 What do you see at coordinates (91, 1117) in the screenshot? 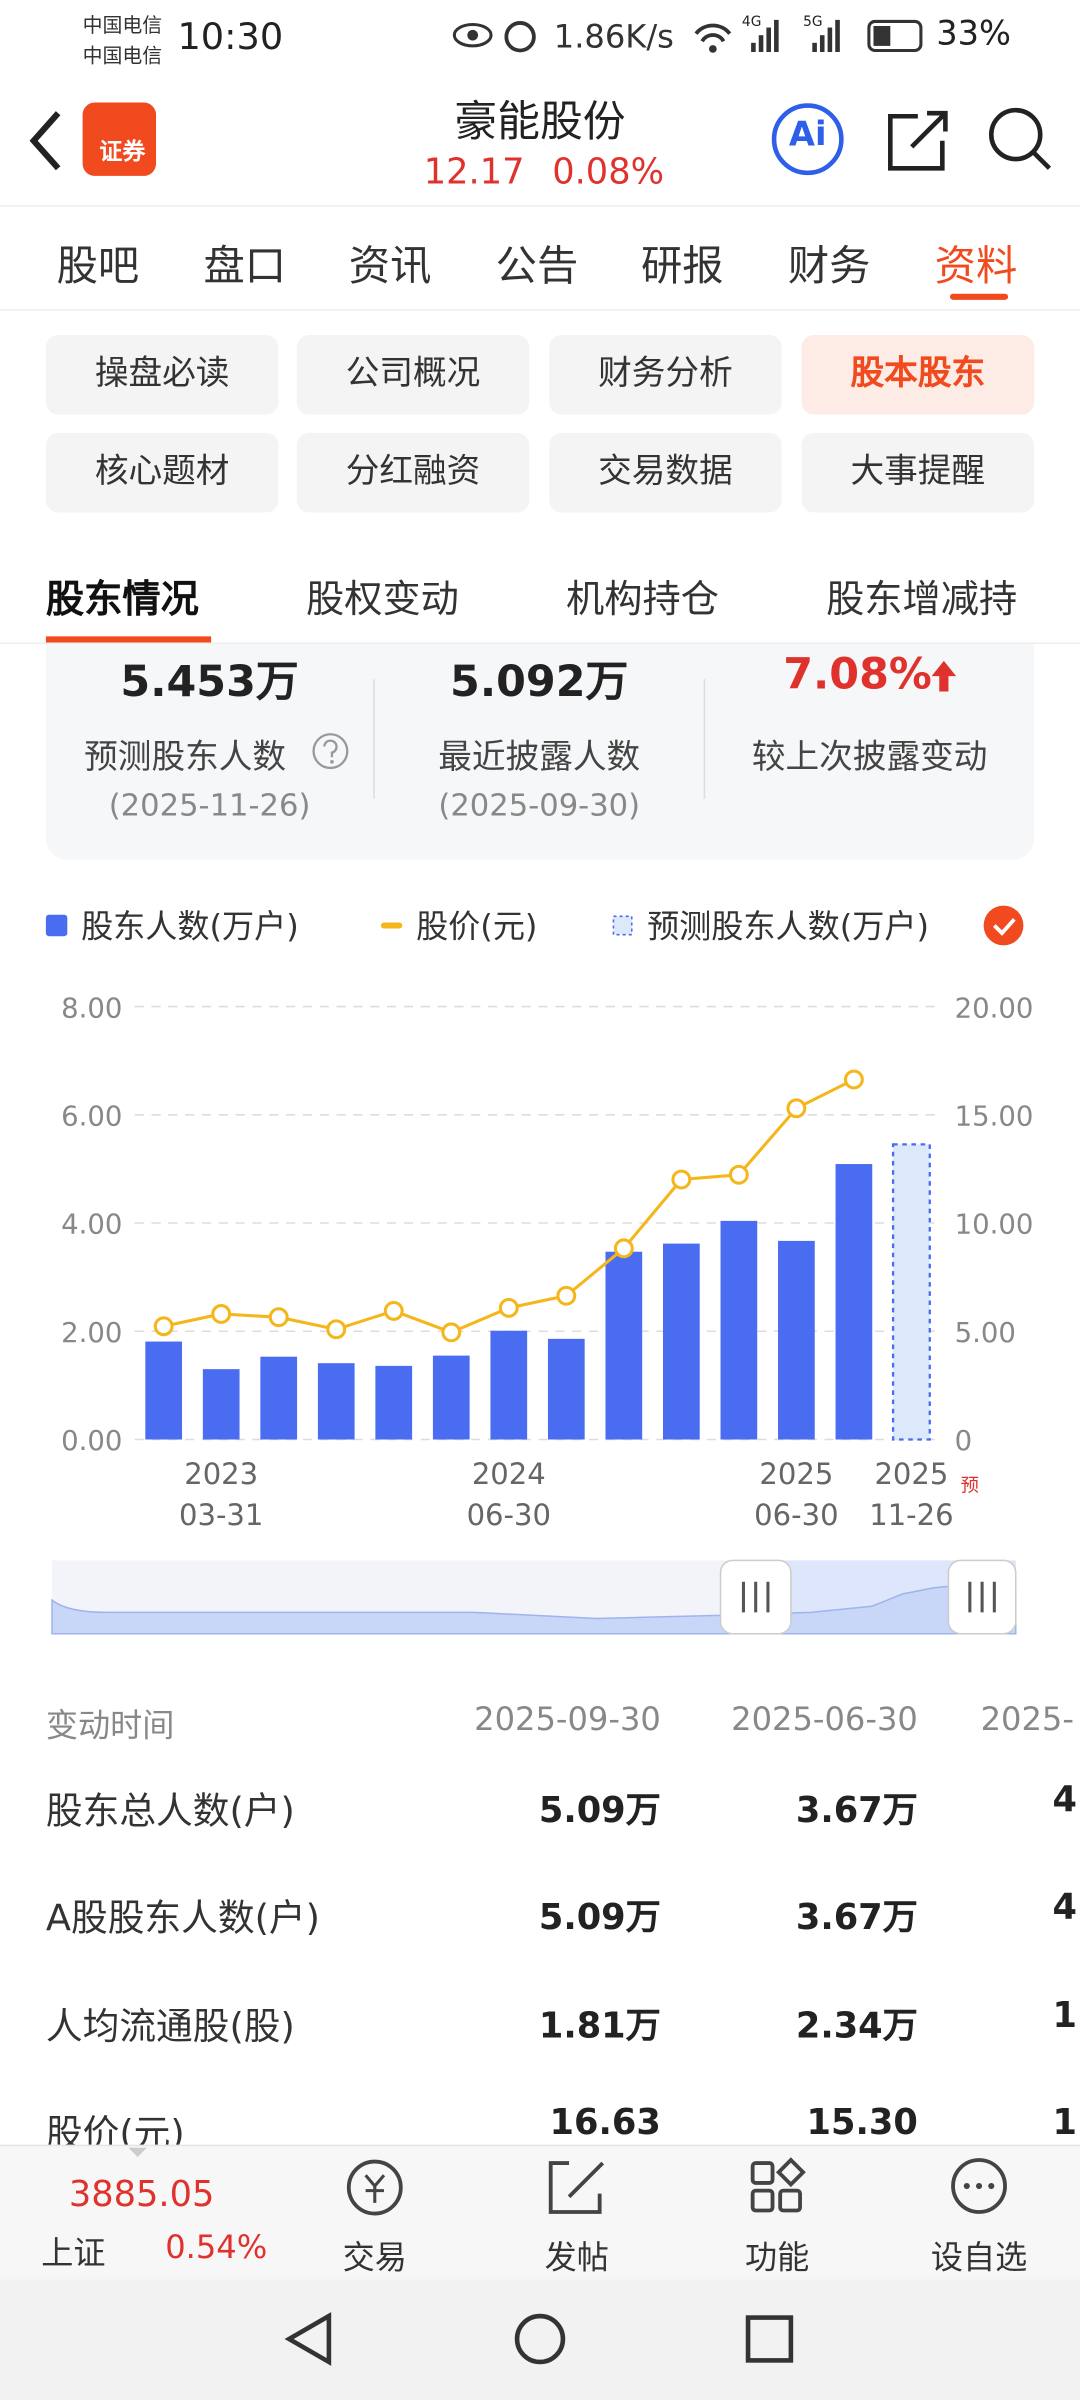
I see `y-tick-label: 6.00` at bounding box center [91, 1117].